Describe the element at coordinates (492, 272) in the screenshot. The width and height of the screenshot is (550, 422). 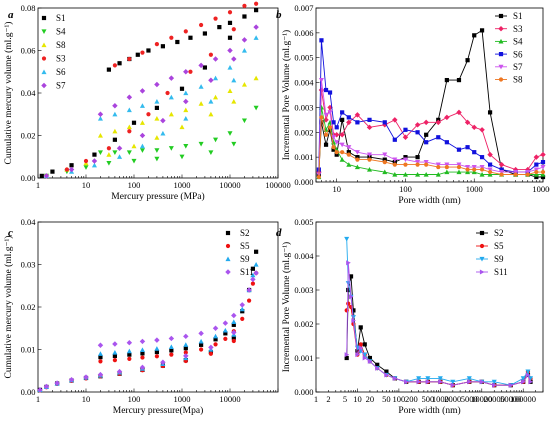
I see `legend-entry: S11` at that location.